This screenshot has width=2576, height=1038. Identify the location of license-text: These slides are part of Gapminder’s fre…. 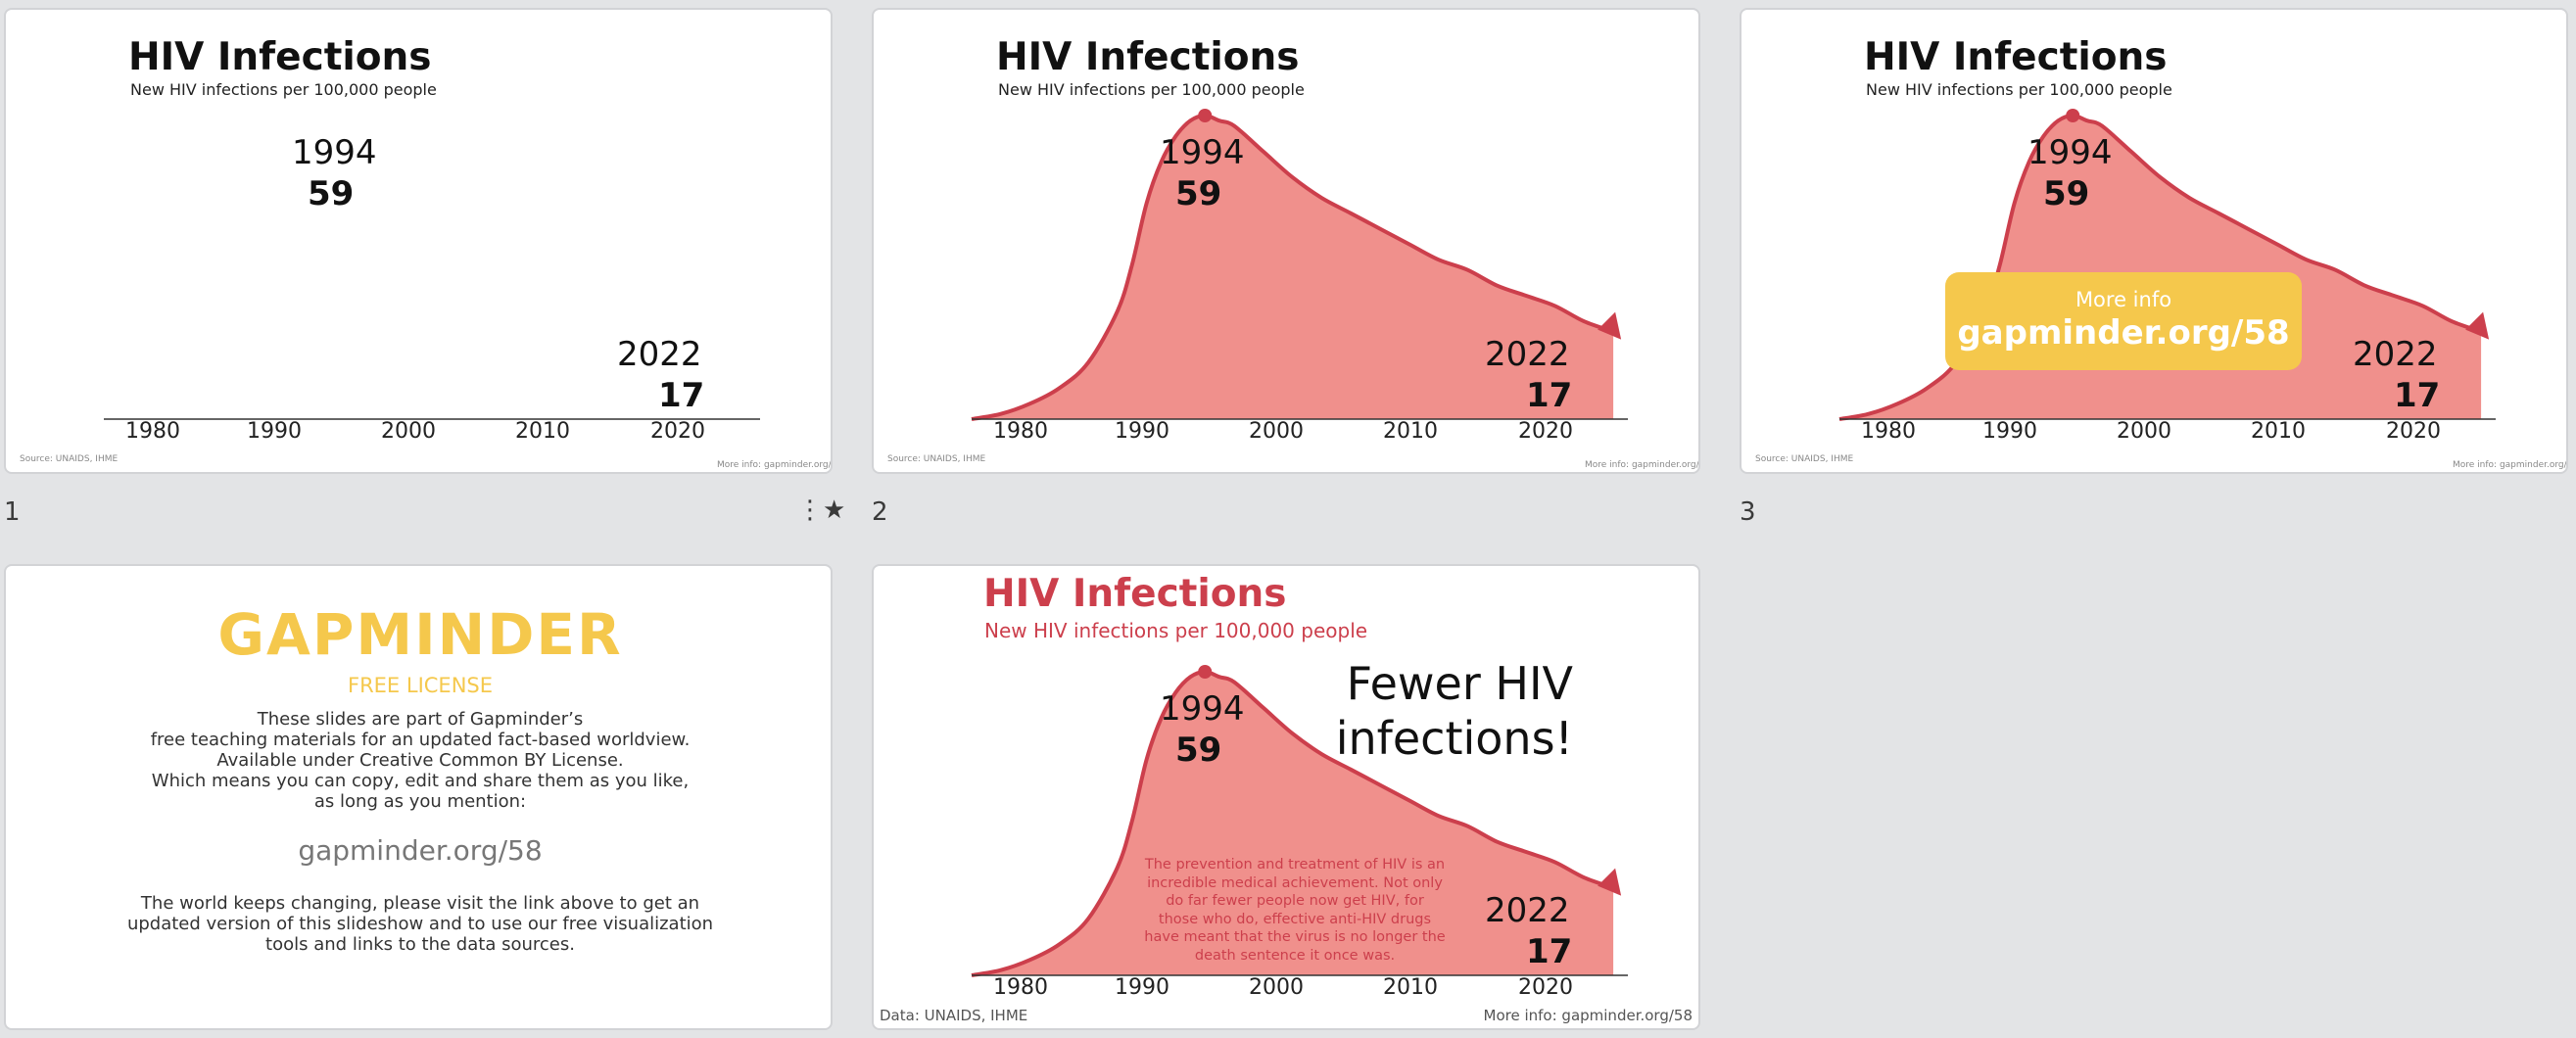
(419, 760).